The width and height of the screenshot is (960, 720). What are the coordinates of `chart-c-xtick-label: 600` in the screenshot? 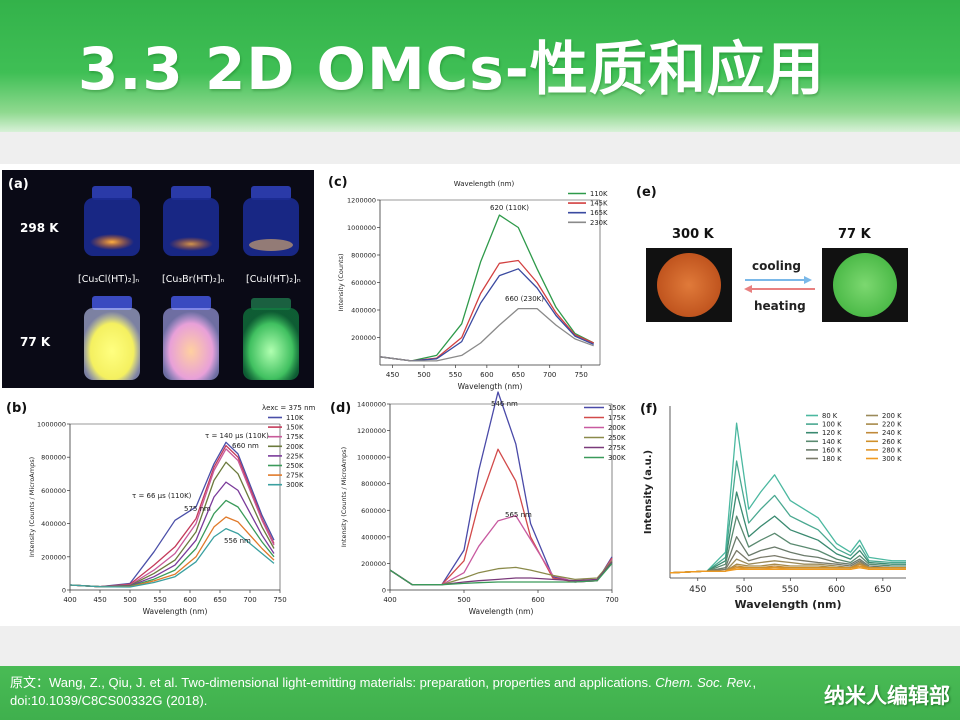 It's located at (486, 375).